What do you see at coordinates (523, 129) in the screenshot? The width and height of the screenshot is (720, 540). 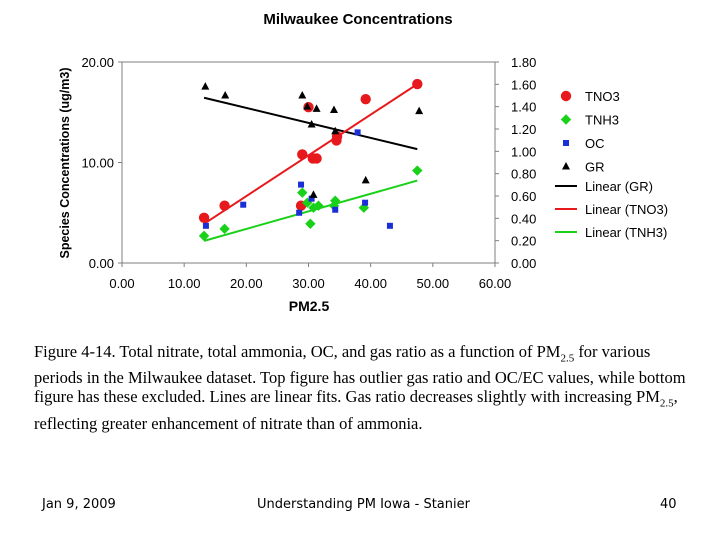 I see `y-right-tick-label: 1.20` at bounding box center [523, 129].